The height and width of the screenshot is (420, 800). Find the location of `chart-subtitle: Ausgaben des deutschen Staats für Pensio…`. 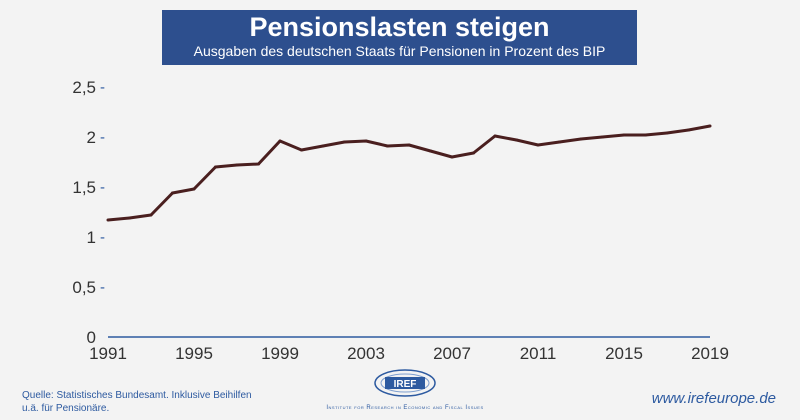

chart-subtitle: Ausgaben des deutschen Staats für Pensio… is located at coordinates (399, 51).